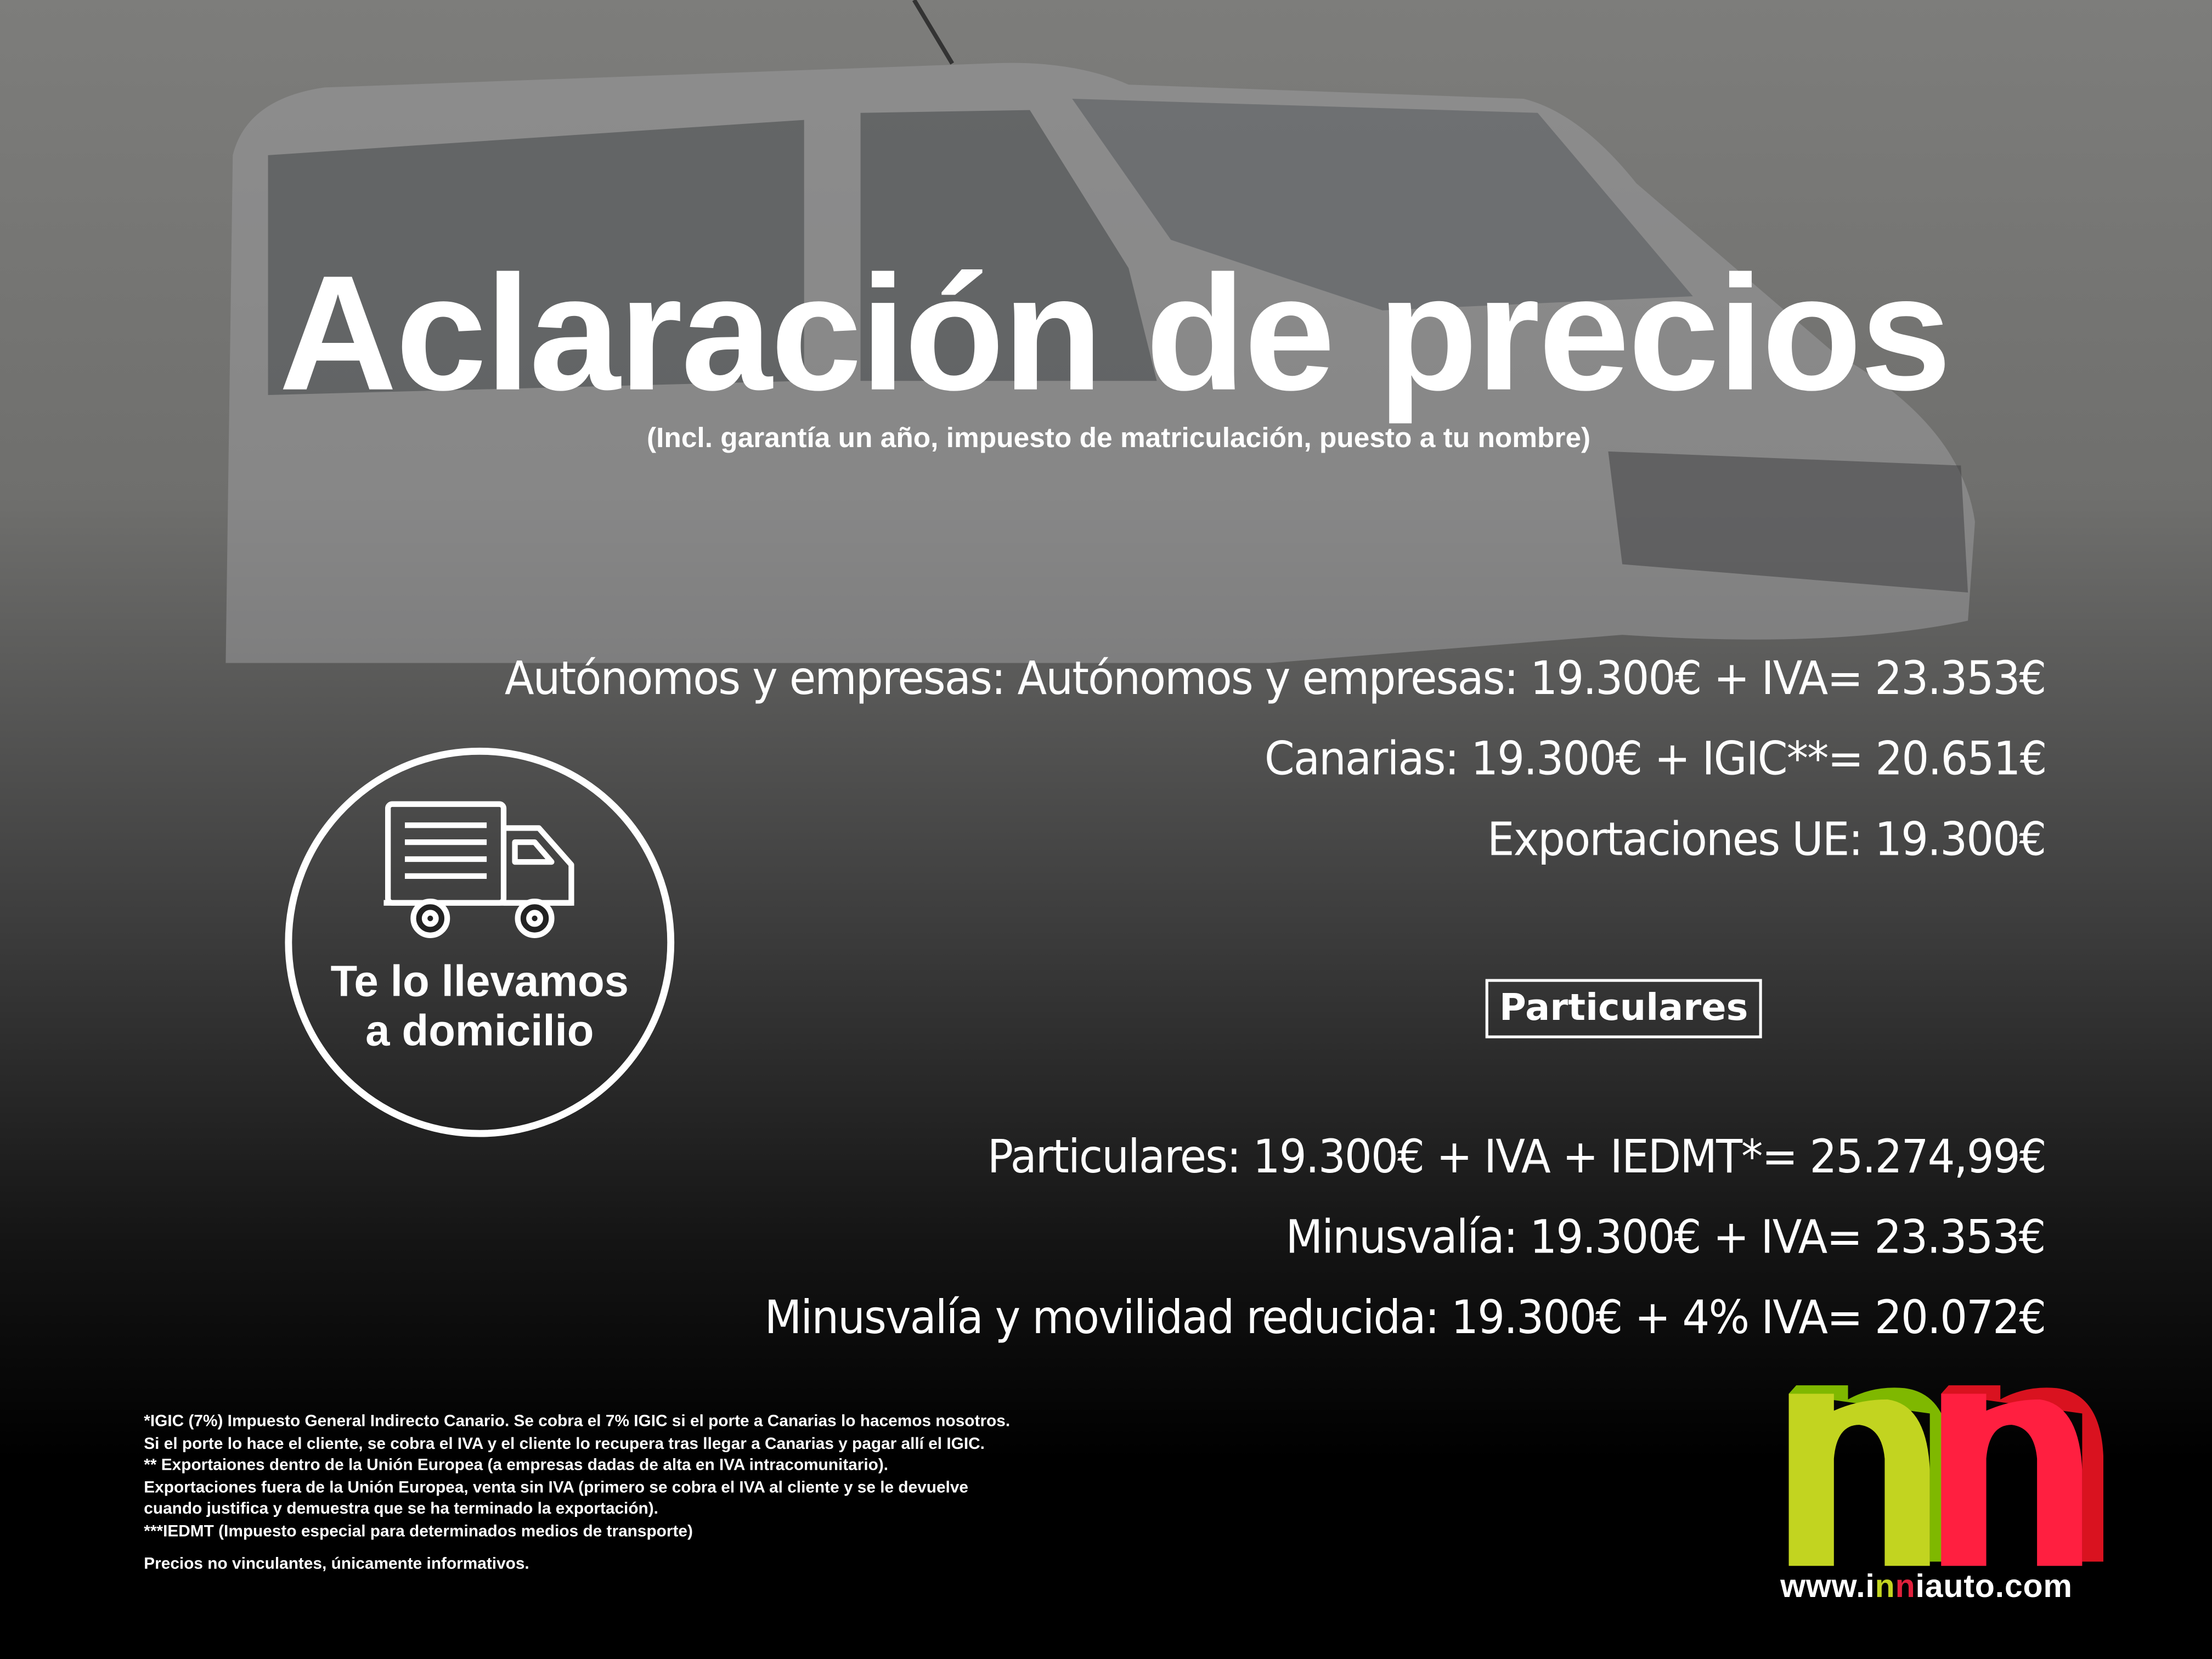 This screenshot has height=1659, width=2212. I want to click on url-prefix: www.i, so click(1827, 1586).